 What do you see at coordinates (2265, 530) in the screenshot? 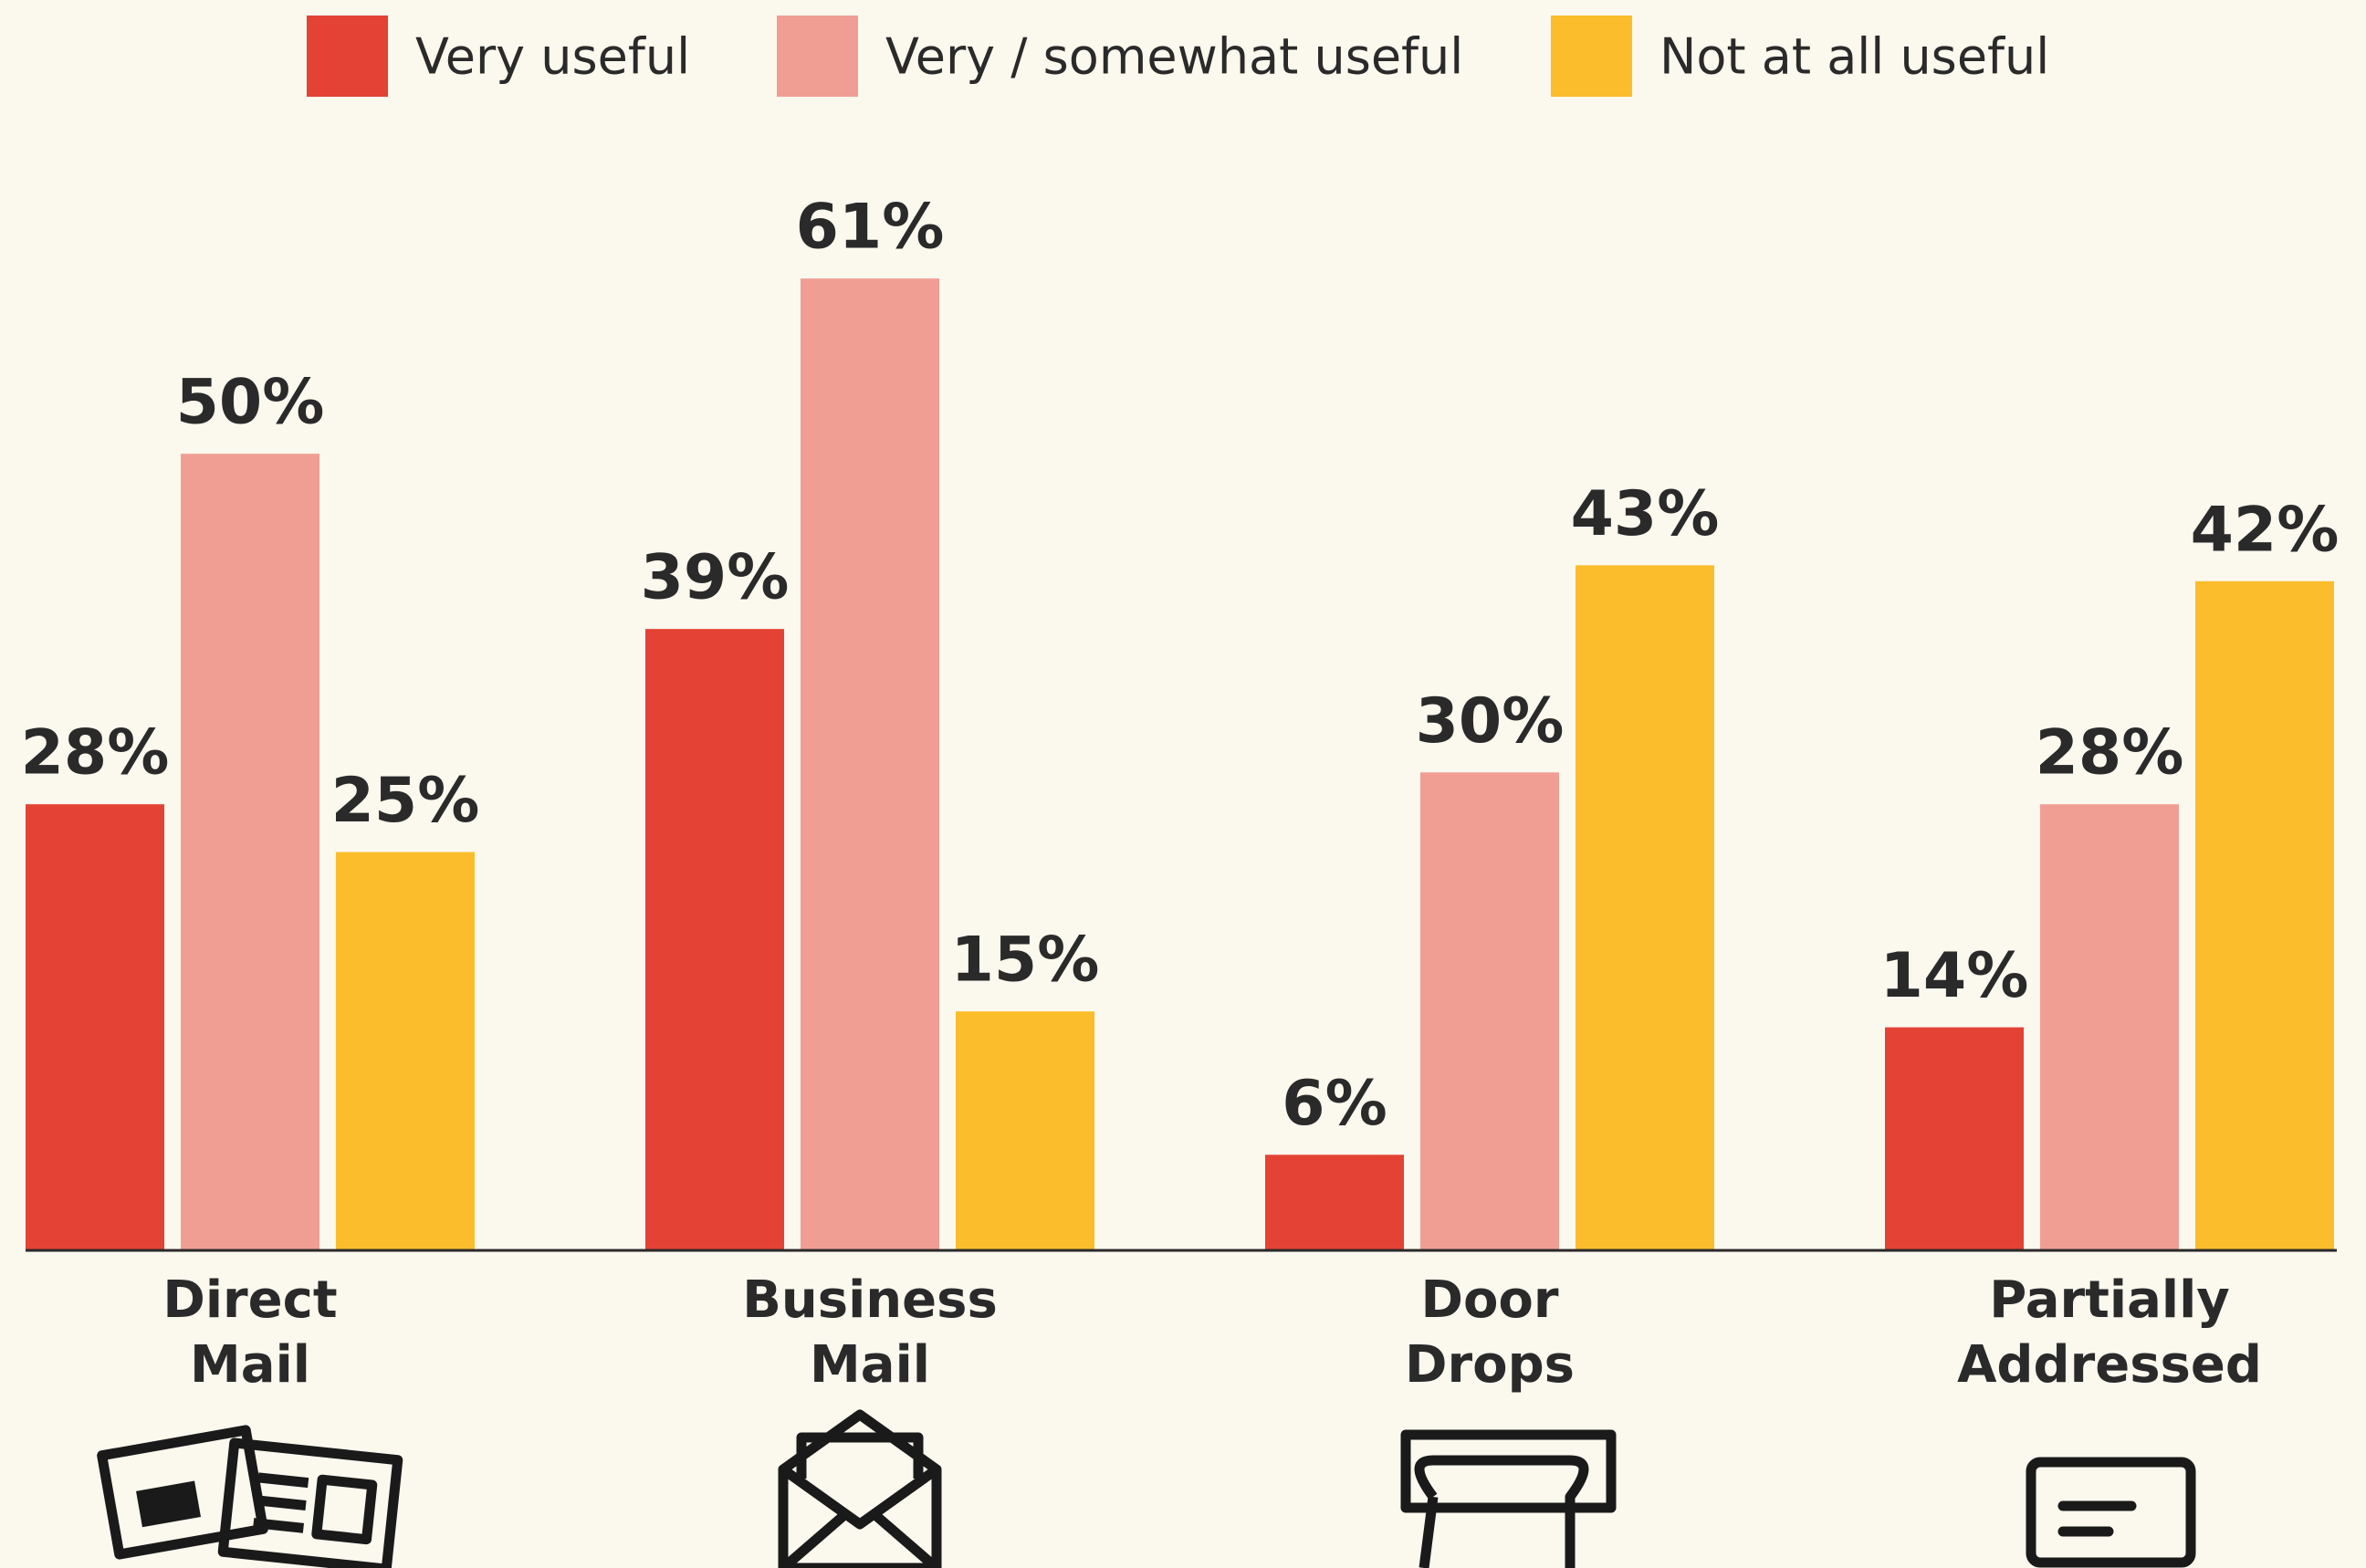
I see `value-label: 42%` at bounding box center [2265, 530].